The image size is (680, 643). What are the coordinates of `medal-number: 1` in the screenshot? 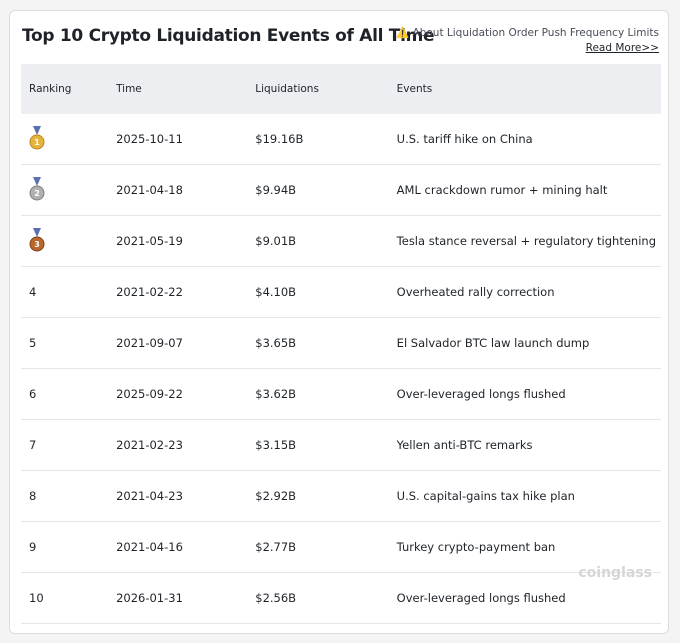 It's located at (37, 142).